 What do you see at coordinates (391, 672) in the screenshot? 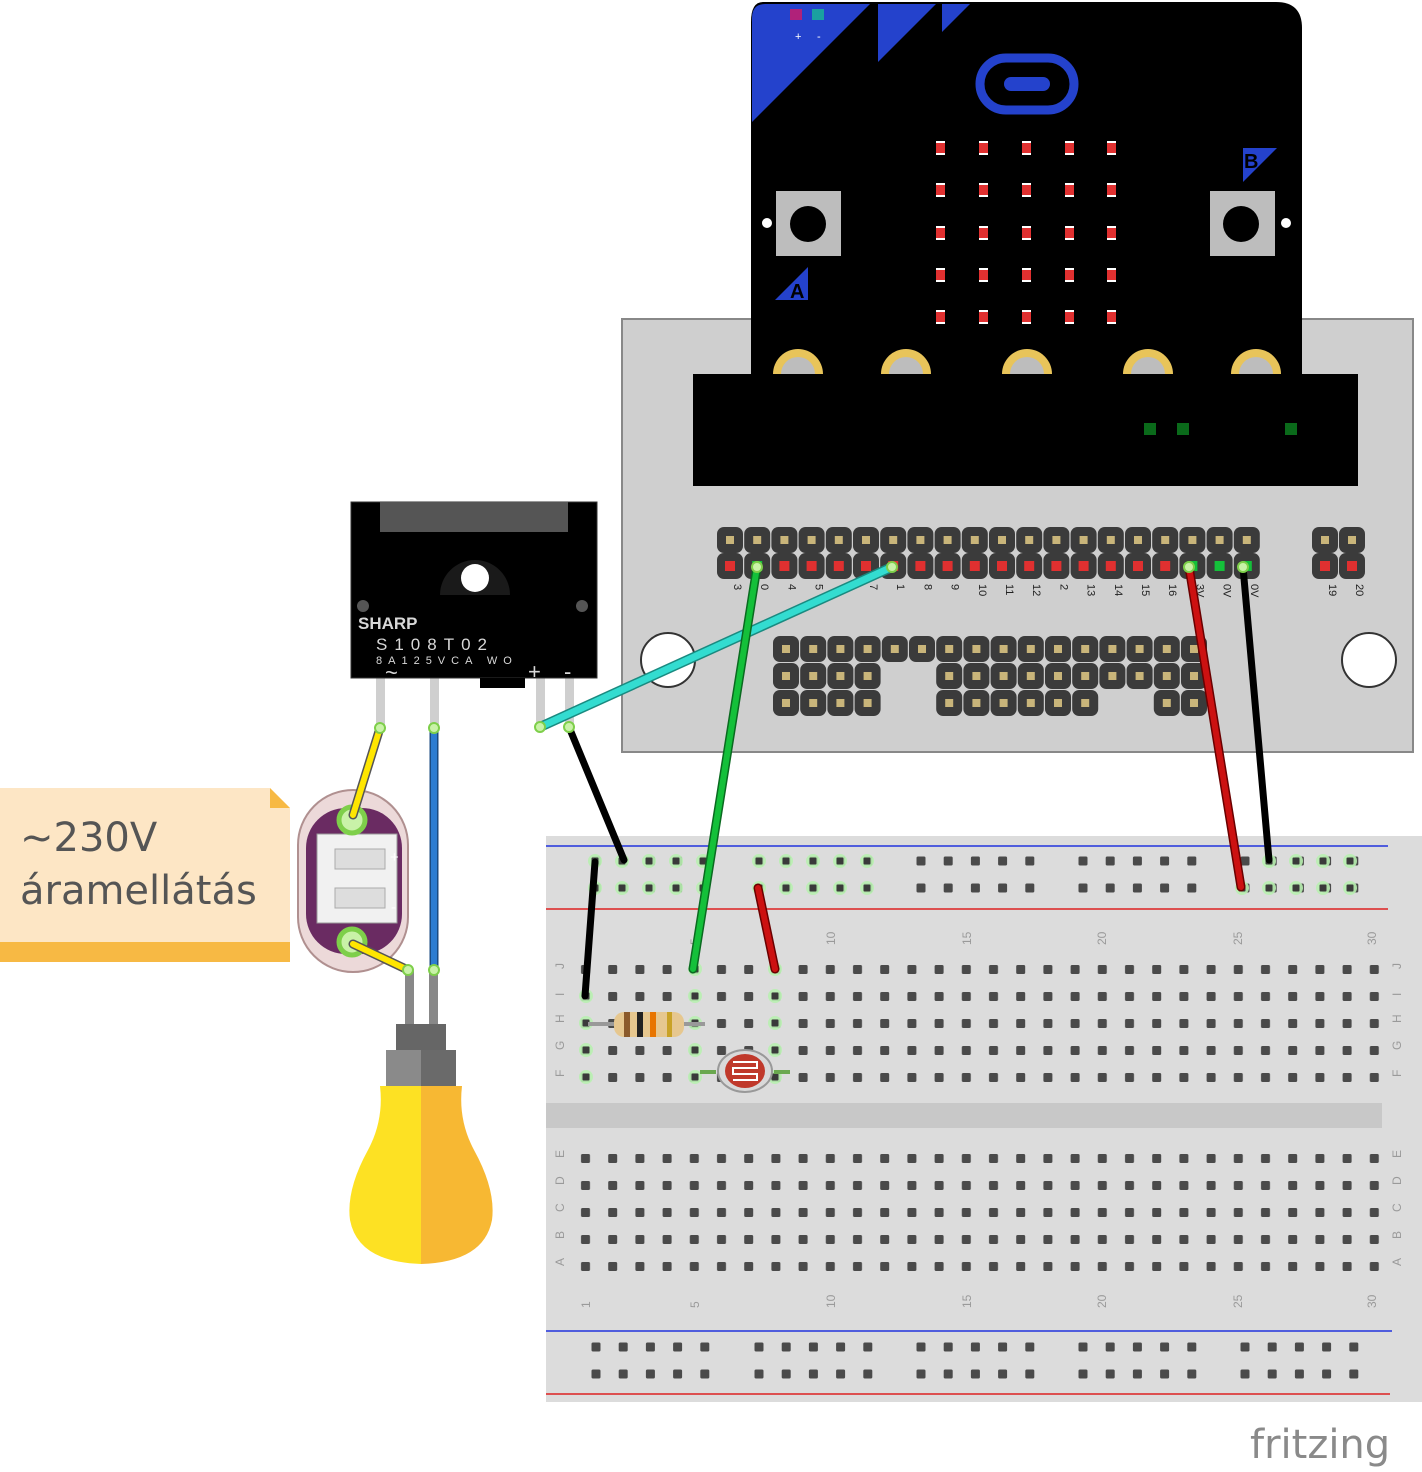
I see `relay-ac-symbol: ~` at bounding box center [391, 672].